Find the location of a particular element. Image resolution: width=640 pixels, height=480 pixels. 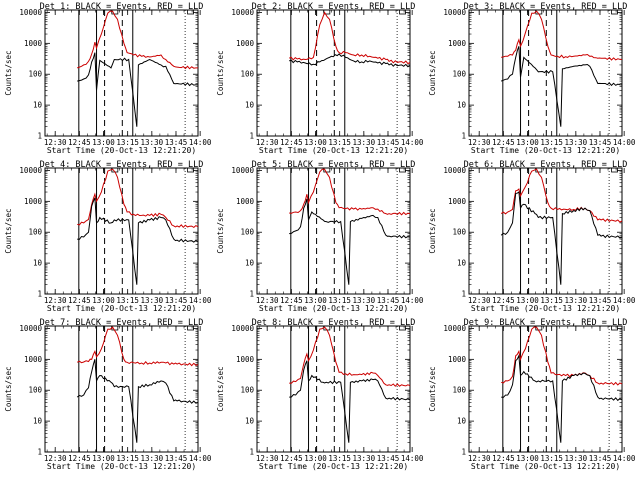

panel-title: Det 8: BLACK = Events, RED = LLD is located at coordinates (334, 323).